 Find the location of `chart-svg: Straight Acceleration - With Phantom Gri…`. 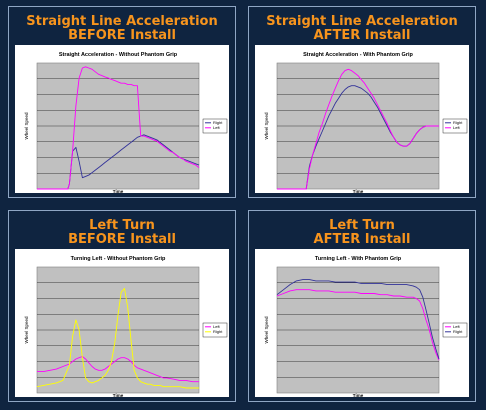

chart-svg: Straight Acceleration - With Phantom Gri… is located at coordinates (366, 122).